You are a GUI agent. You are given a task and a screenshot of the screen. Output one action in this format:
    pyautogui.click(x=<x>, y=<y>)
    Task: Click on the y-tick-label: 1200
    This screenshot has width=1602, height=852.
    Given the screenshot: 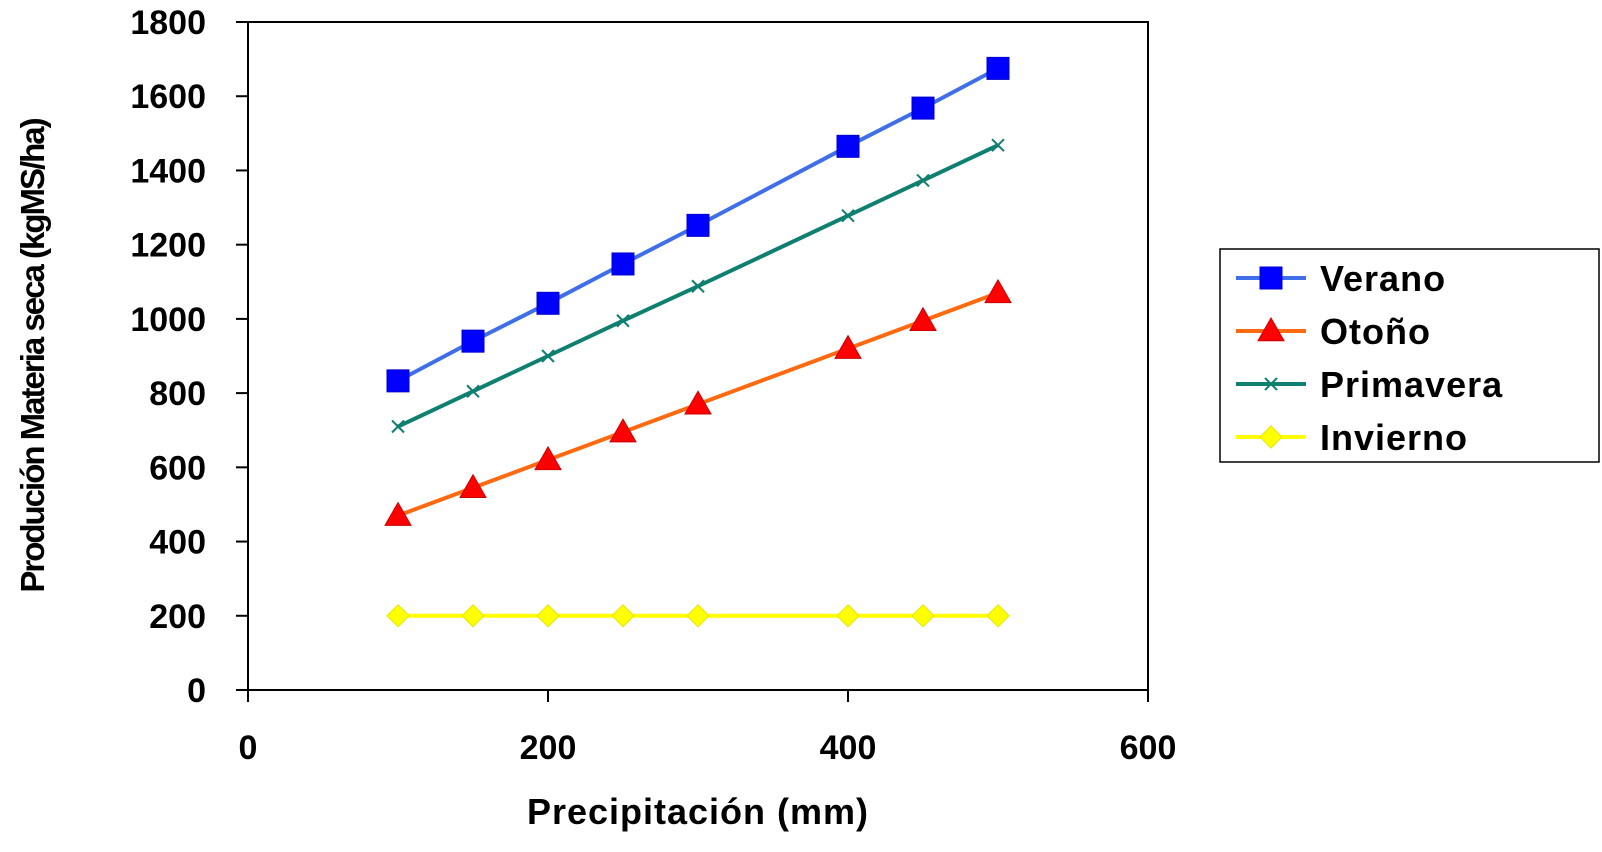 What is the action you would take?
    pyautogui.click(x=168, y=246)
    